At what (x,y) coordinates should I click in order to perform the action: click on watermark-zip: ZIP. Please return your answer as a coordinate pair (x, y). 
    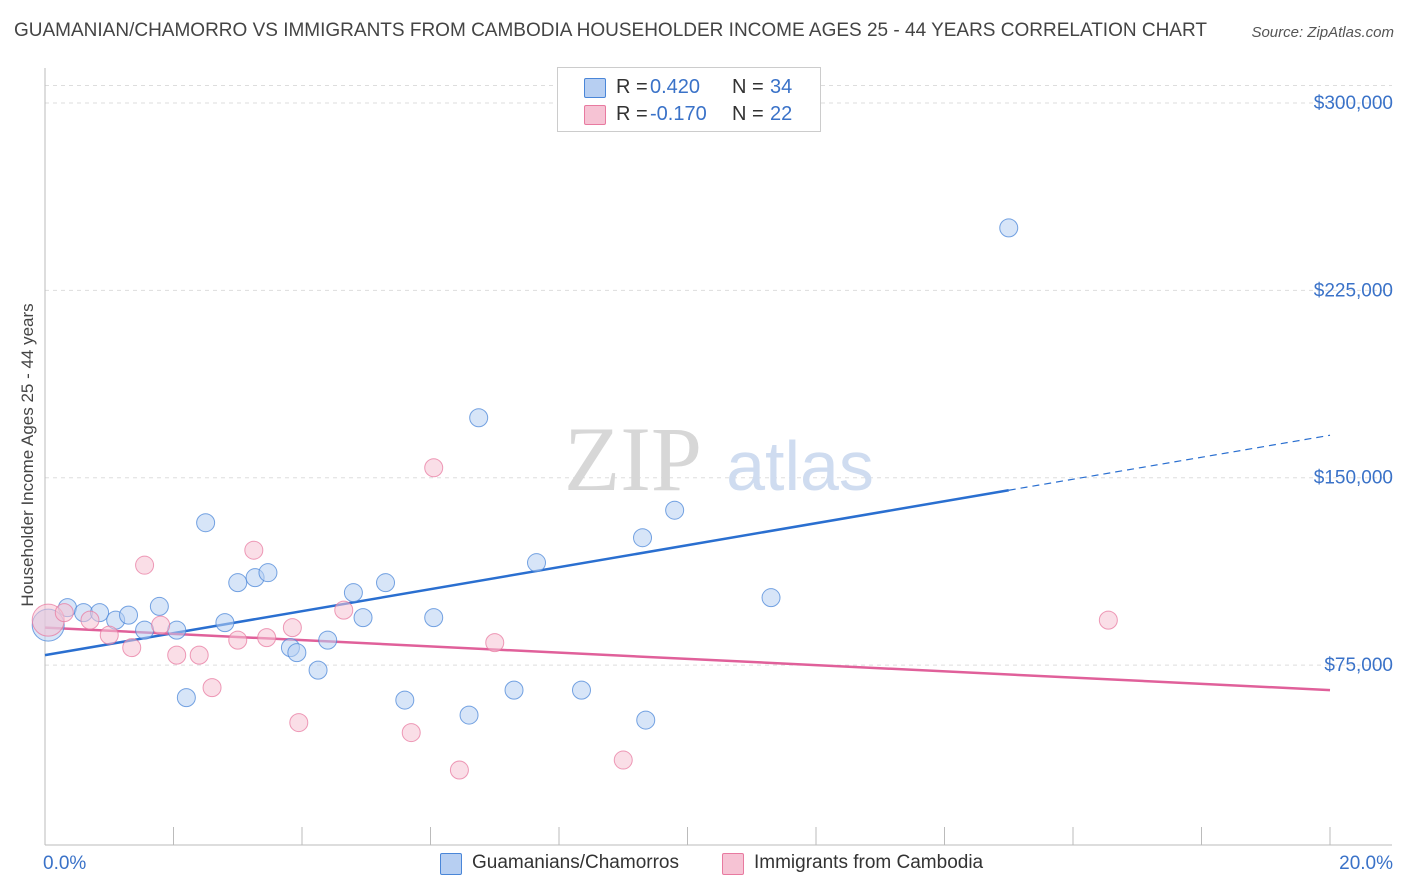
    Looking at the image, I should click on (633, 459).